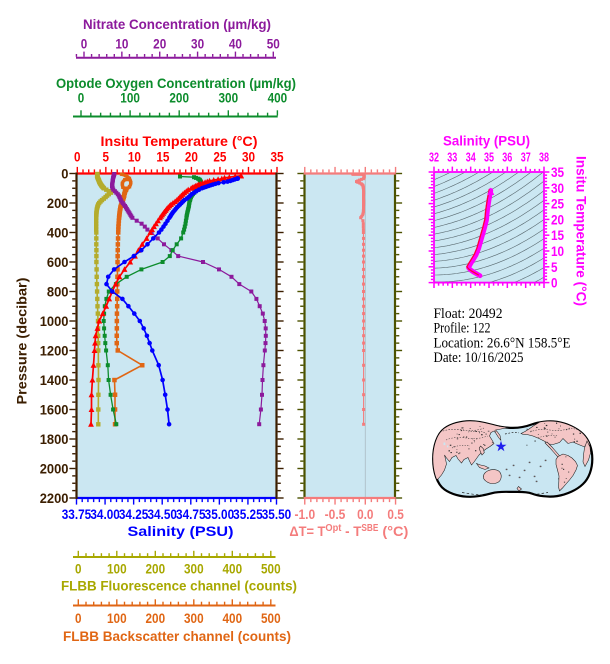 The image size is (610, 664). I want to click on svg-text: 34, so click(471, 158).